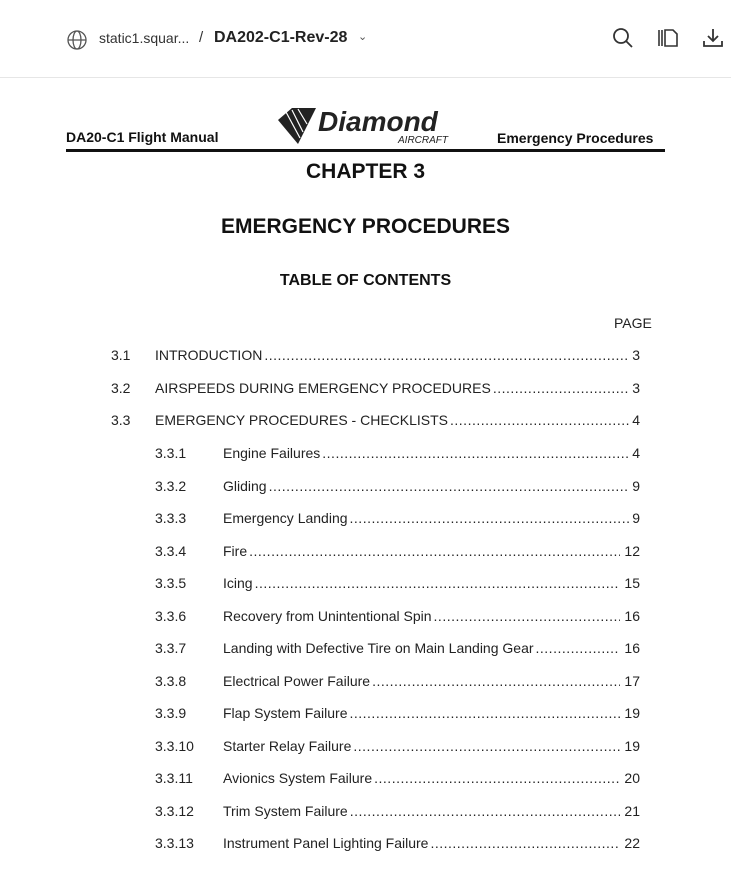  Describe the element at coordinates (632, 778) in the screenshot. I see `toc-entry-page: 20` at that location.